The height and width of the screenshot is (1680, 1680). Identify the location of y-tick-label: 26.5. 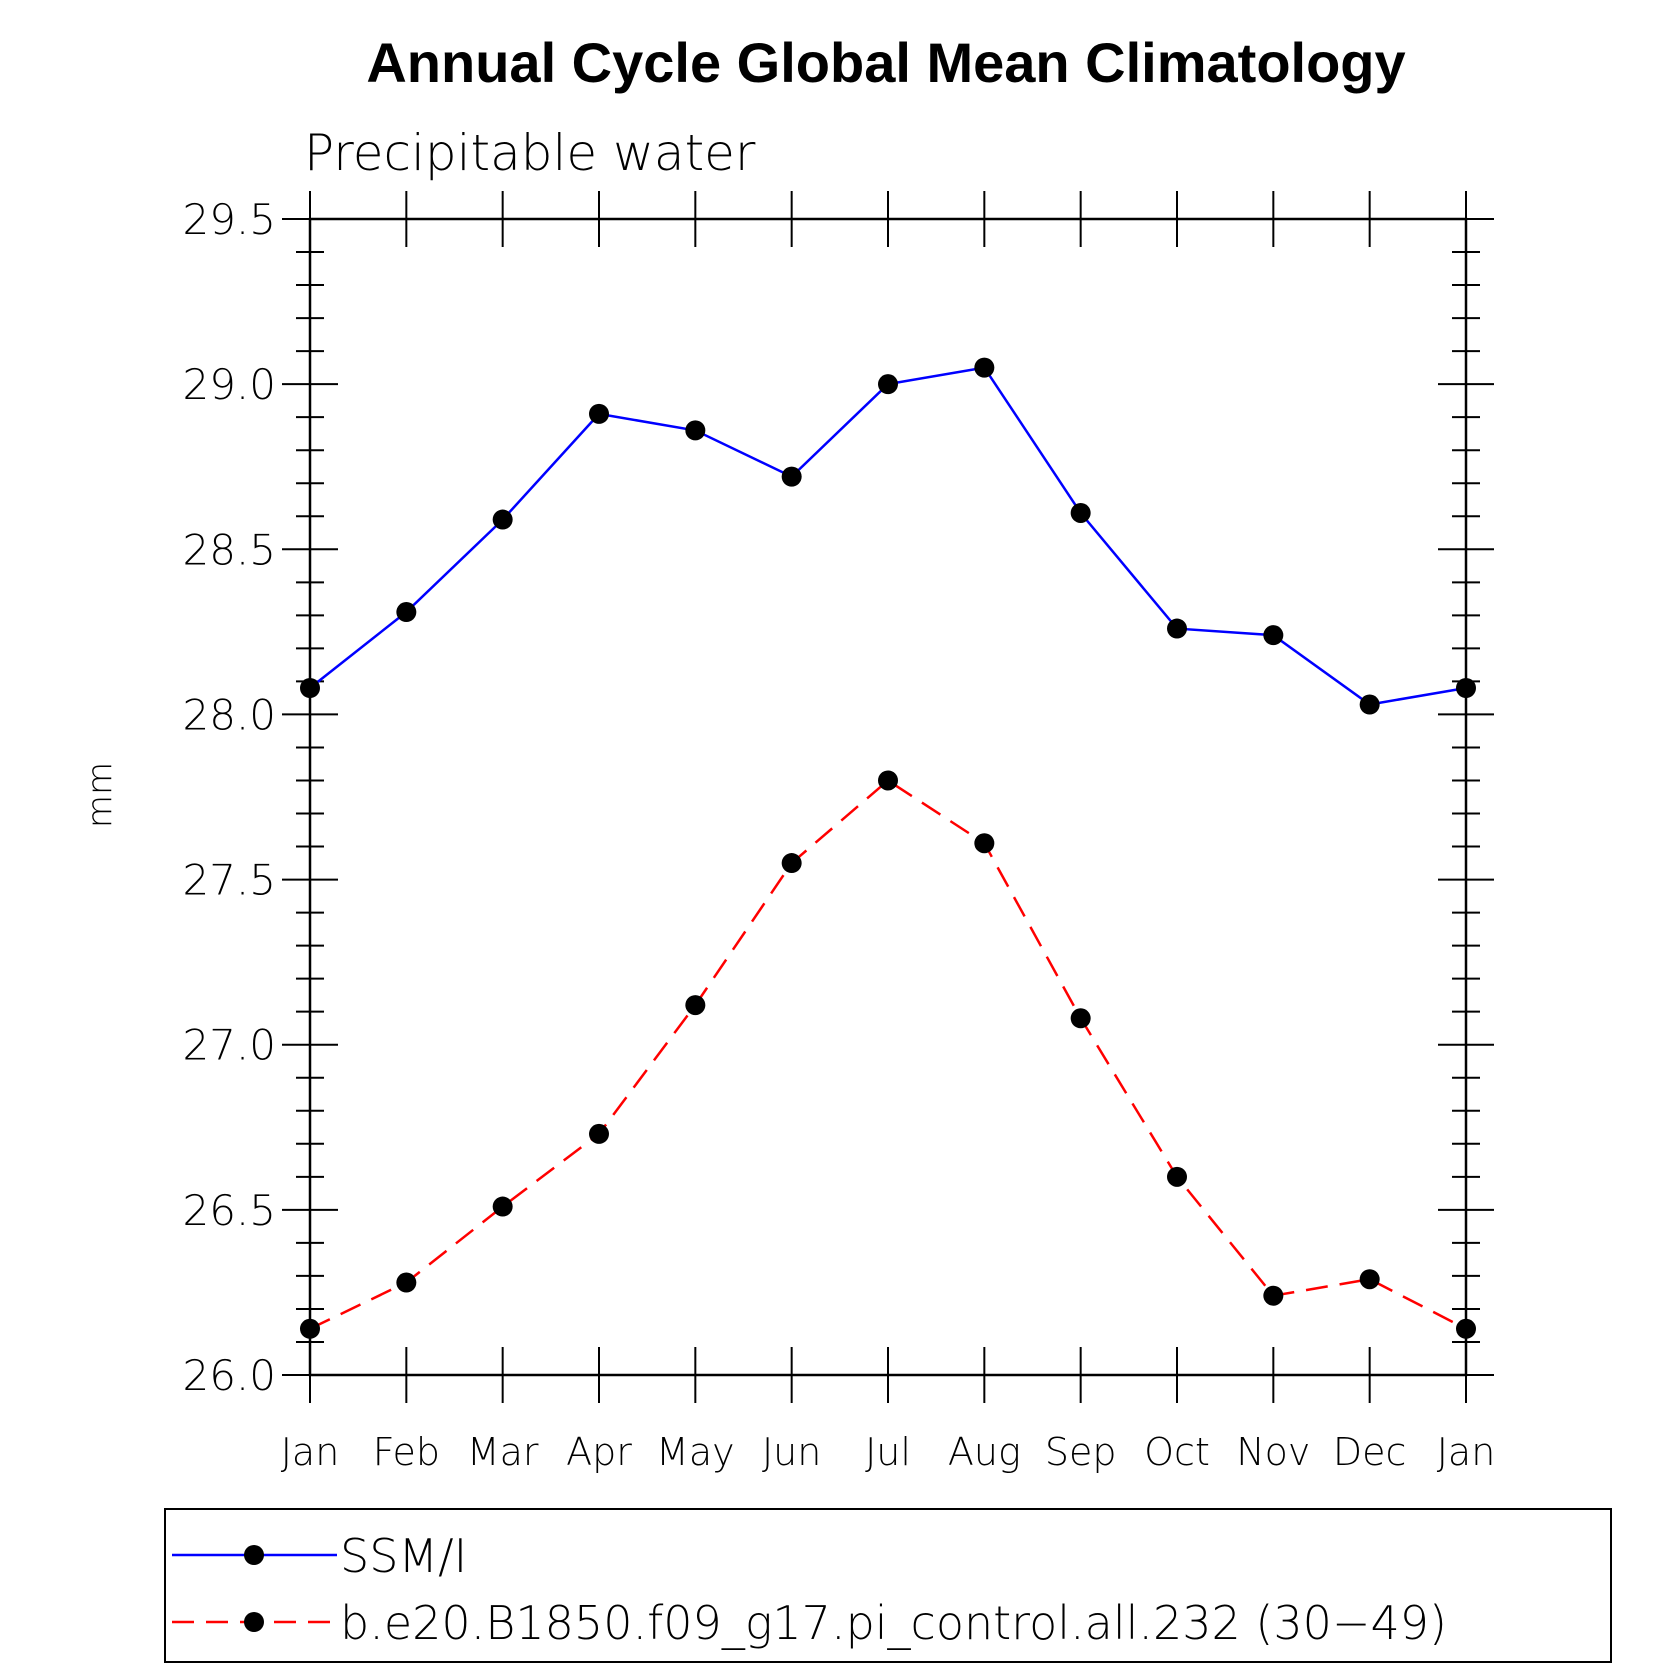
(229, 1210).